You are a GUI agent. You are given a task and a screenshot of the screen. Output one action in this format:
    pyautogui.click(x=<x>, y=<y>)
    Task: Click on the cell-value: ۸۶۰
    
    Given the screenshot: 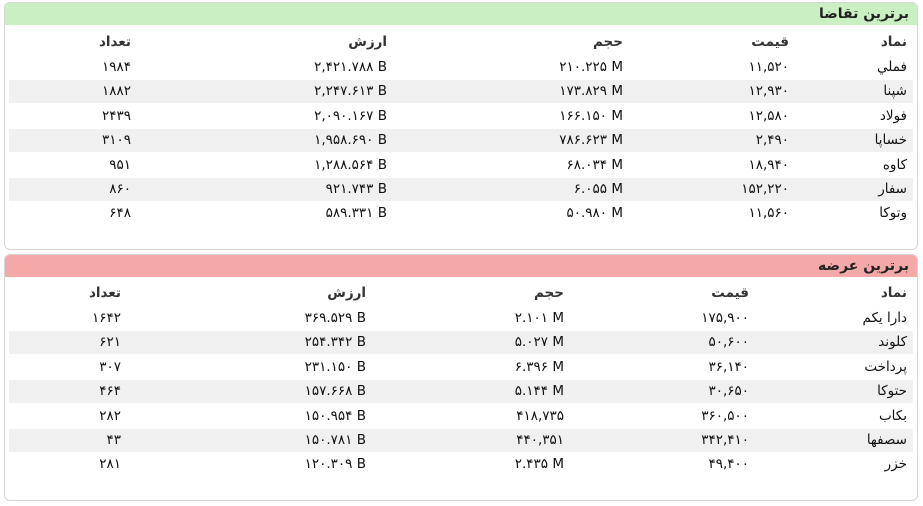 What is the action you would take?
    pyautogui.click(x=120, y=189)
    